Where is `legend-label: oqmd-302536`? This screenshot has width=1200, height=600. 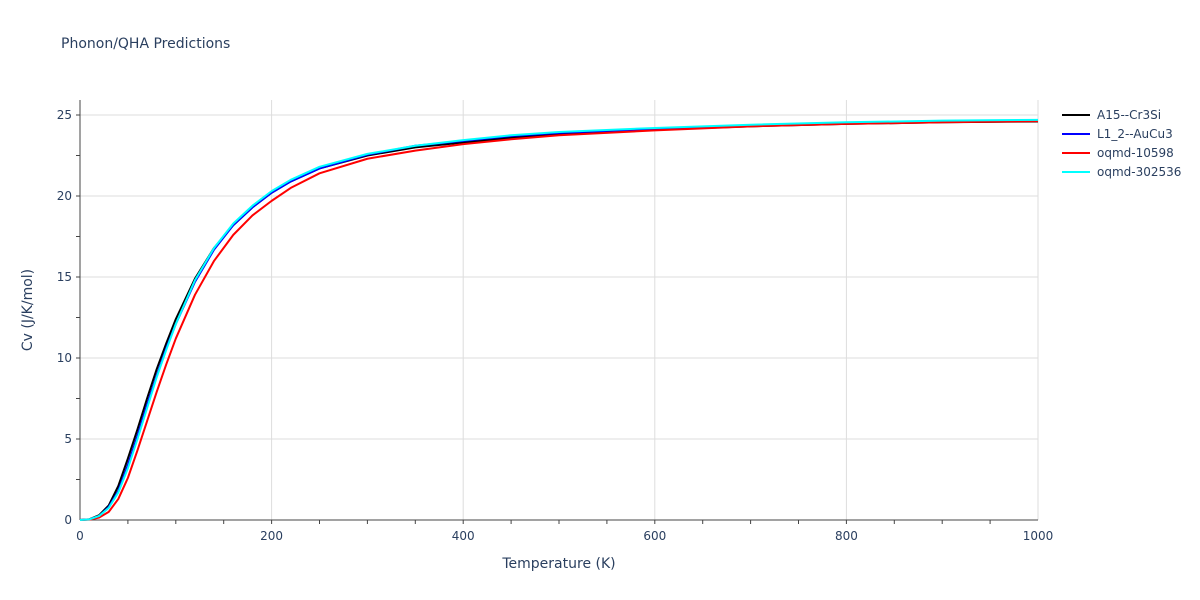 legend-label: oqmd-302536 is located at coordinates (1139, 172).